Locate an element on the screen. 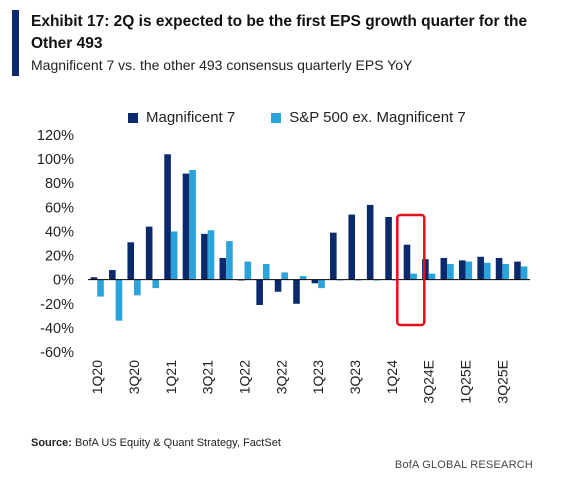  x-tick-label: 3Q21 is located at coordinates (208, 377).